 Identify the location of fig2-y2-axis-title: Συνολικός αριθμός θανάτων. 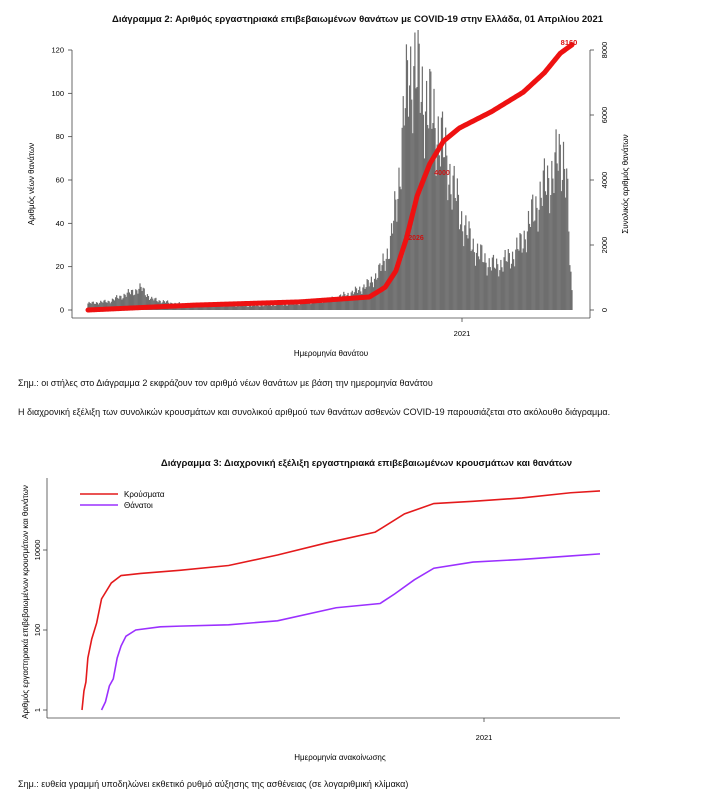
(625, 183).